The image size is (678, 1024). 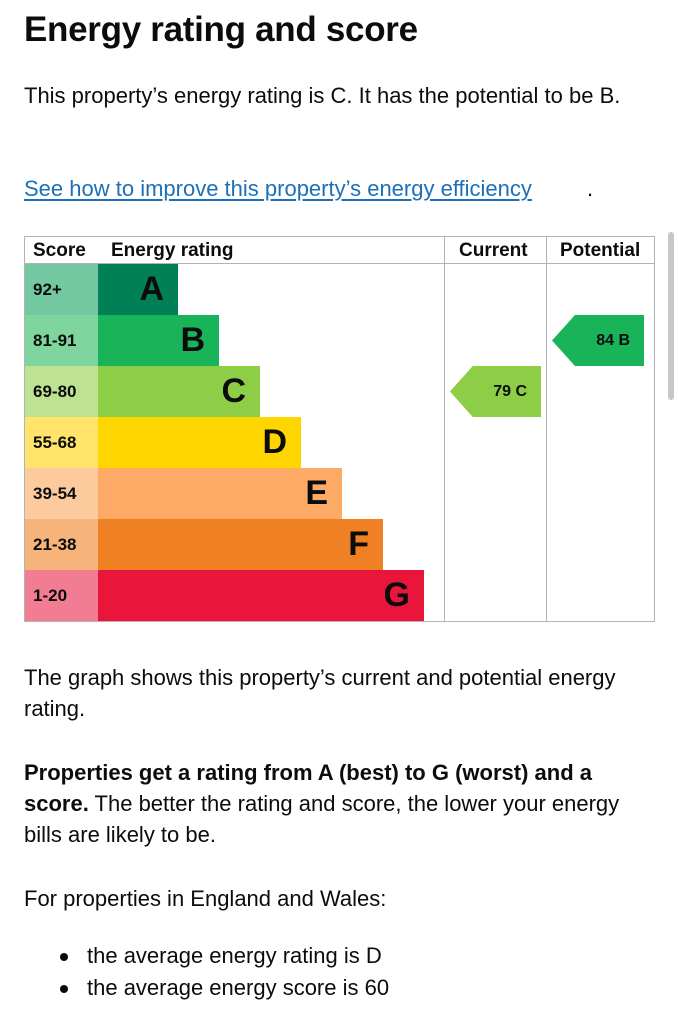 I want to click on band-letter: D, so click(x=274, y=442).